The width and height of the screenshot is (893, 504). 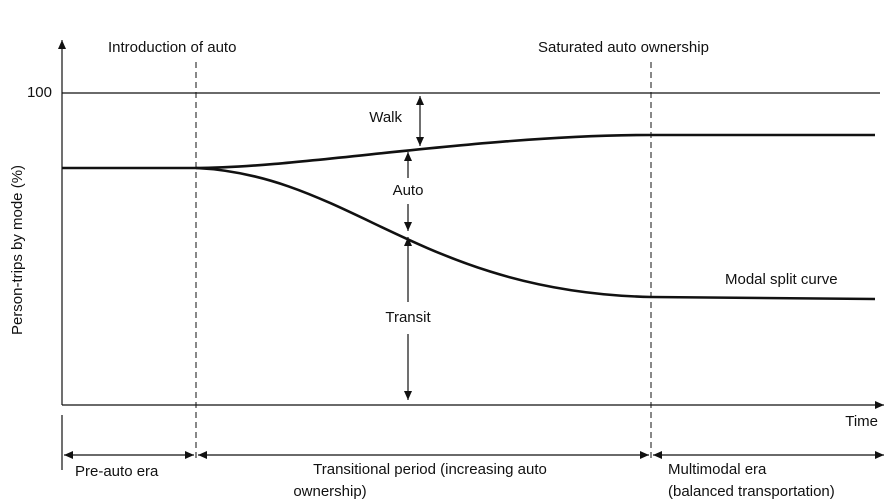 I want to click on x-label: Time, so click(x=861, y=421).